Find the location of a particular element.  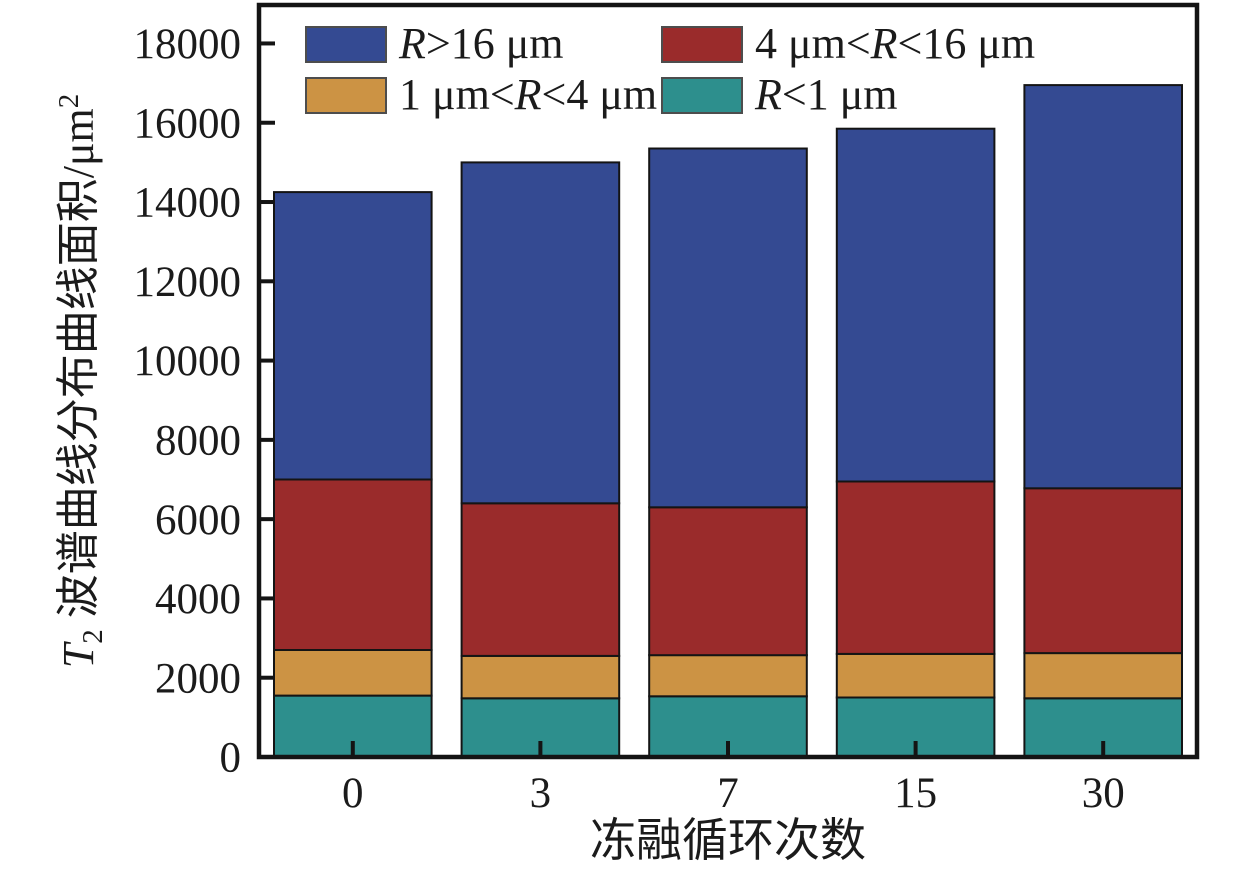

x-axis-title: 冻融循环次数 is located at coordinates (728, 840).